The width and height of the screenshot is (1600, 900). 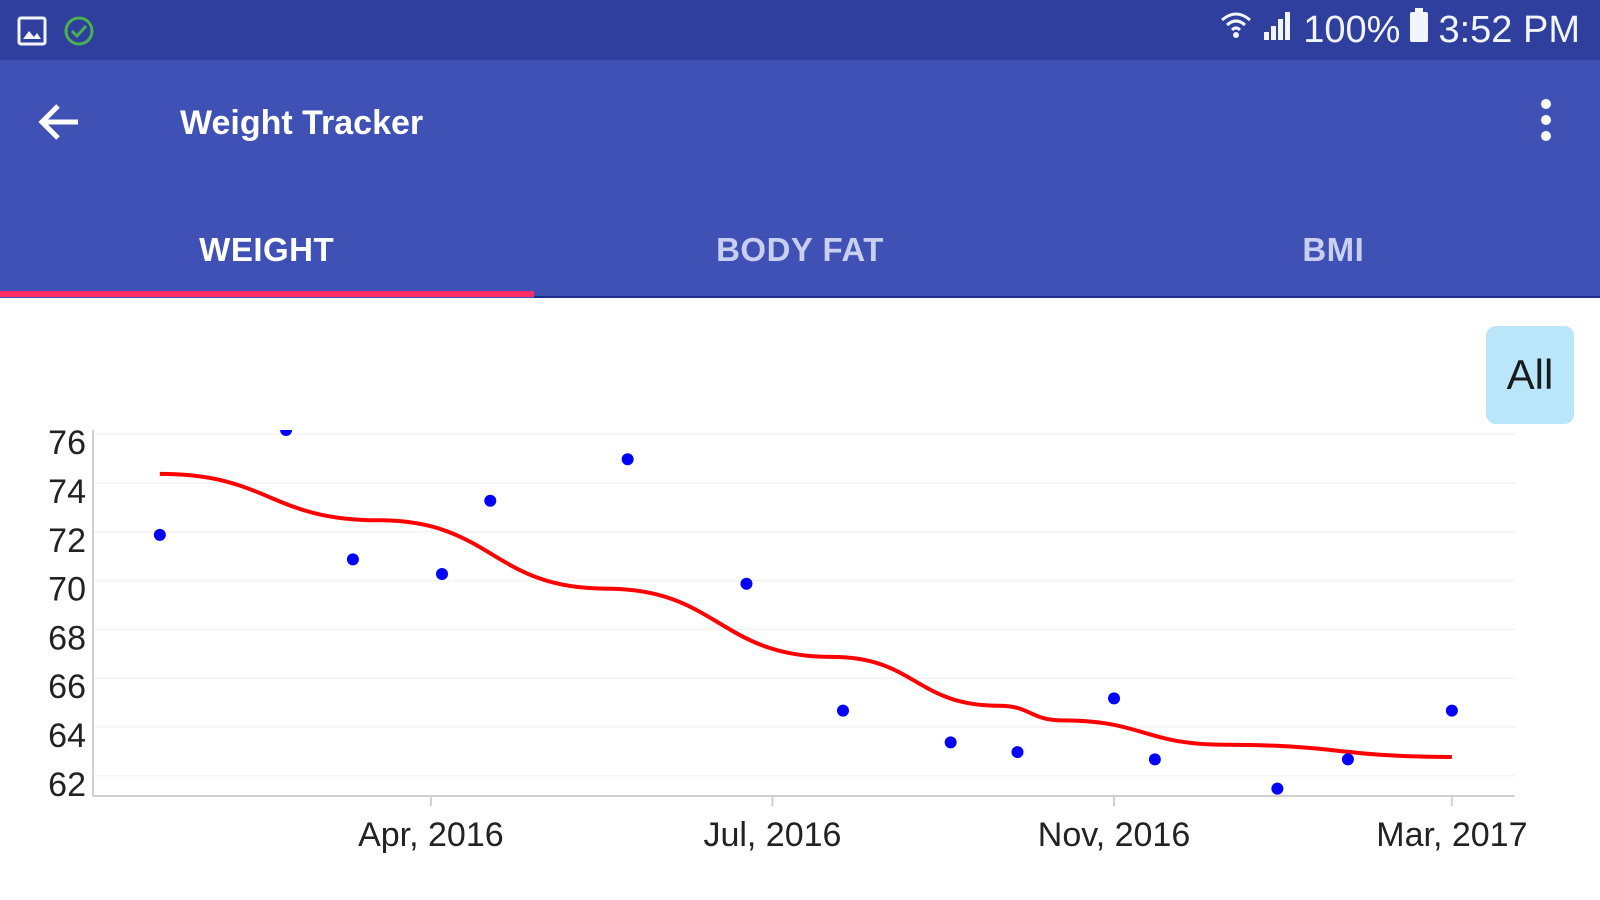 I want to click on x-tick-label: Mar, 2017, so click(x=1451, y=835).